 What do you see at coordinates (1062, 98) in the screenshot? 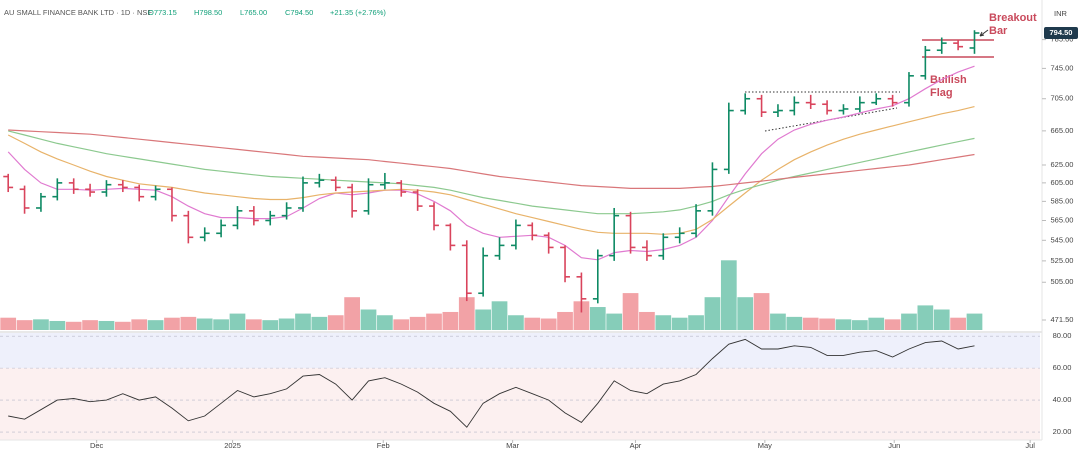
I see `y-tick-label: 705.00` at bounding box center [1062, 98].